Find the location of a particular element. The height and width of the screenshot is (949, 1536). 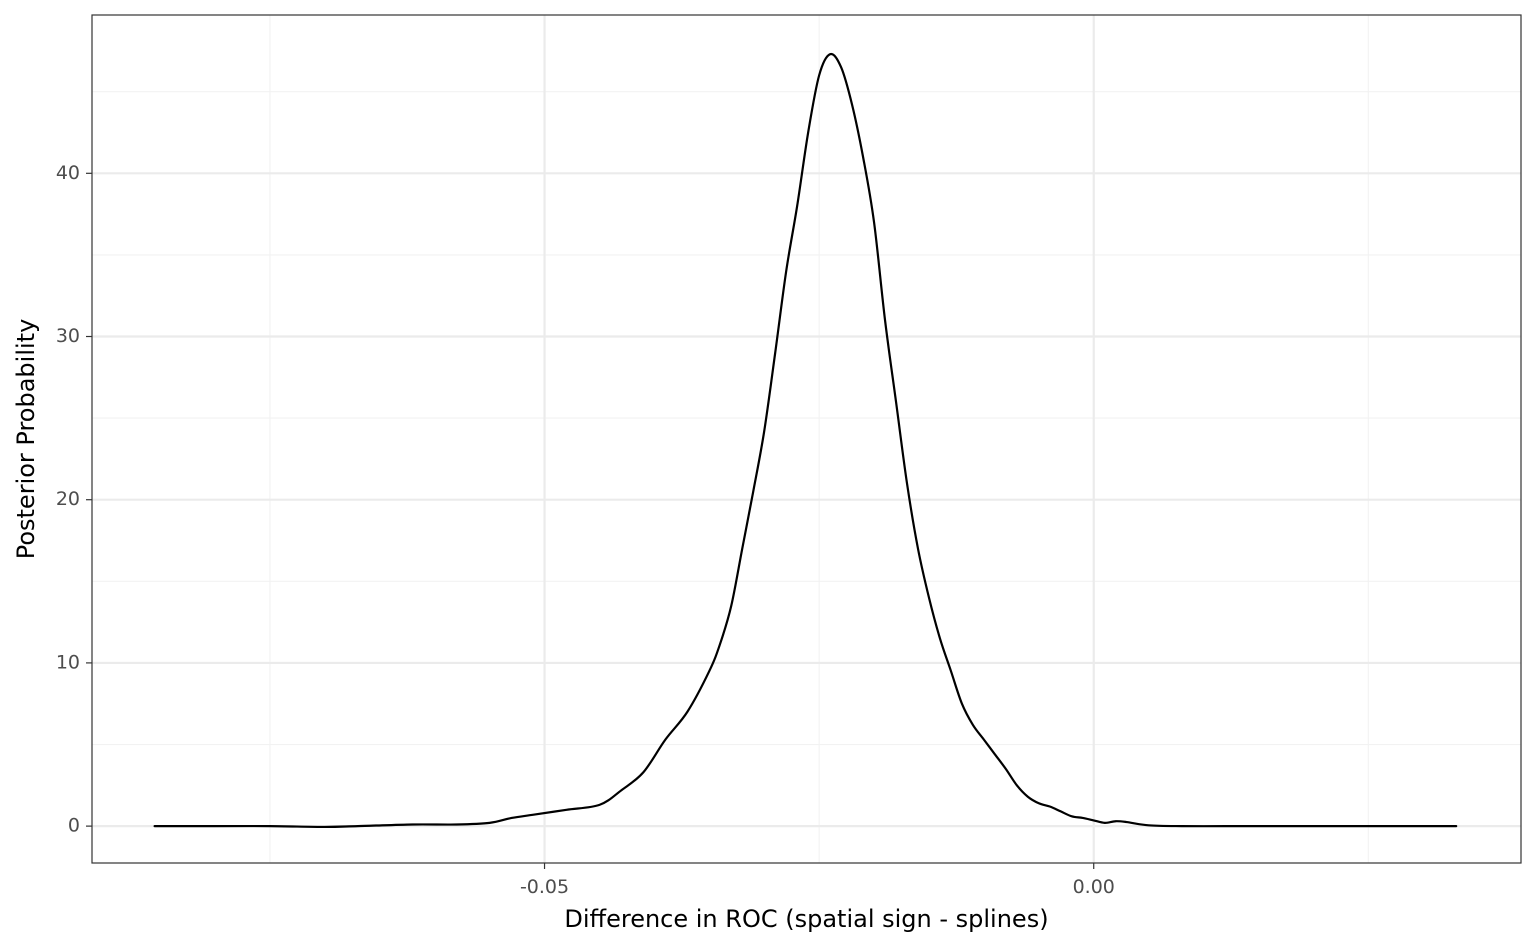

x-tick-label: 0.00 is located at coordinates (1094, 887).